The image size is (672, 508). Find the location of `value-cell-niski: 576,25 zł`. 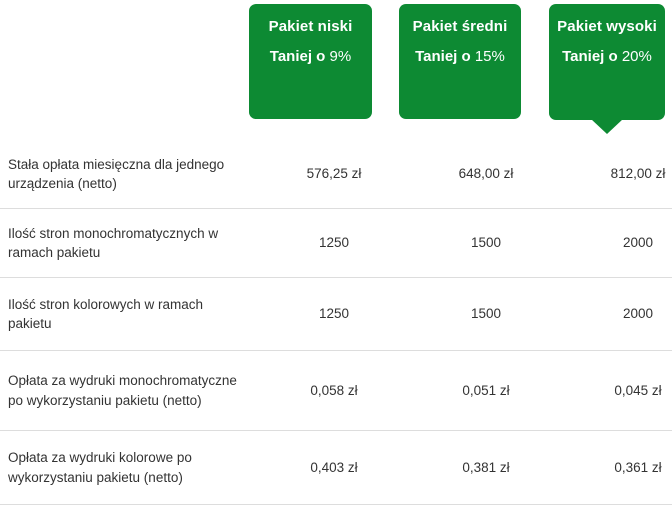

value-cell-niski: 576,25 zł is located at coordinates (334, 174).